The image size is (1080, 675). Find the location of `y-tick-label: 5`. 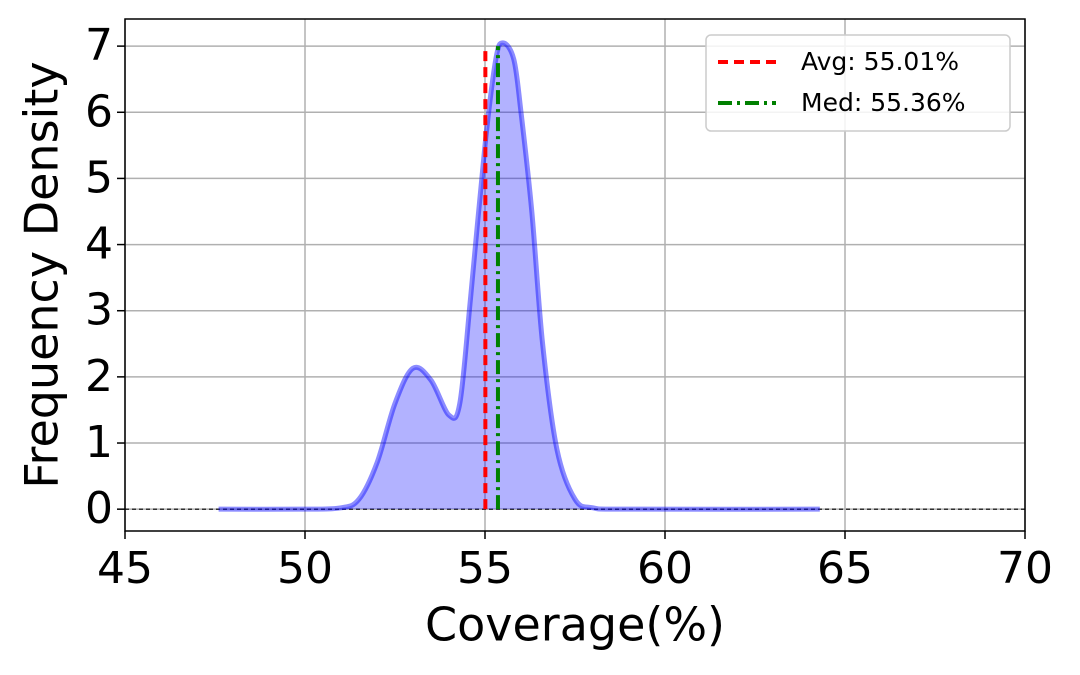

y-tick-label: 5 is located at coordinates (99, 177).